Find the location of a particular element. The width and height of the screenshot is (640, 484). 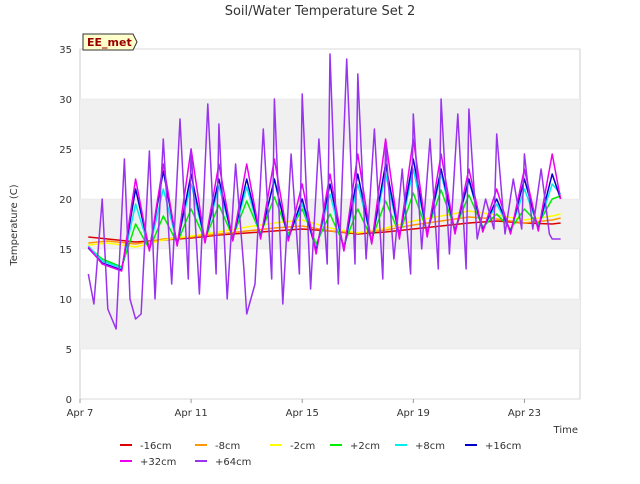

x-tick-label: Apr 23 is located at coordinates (524, 413).